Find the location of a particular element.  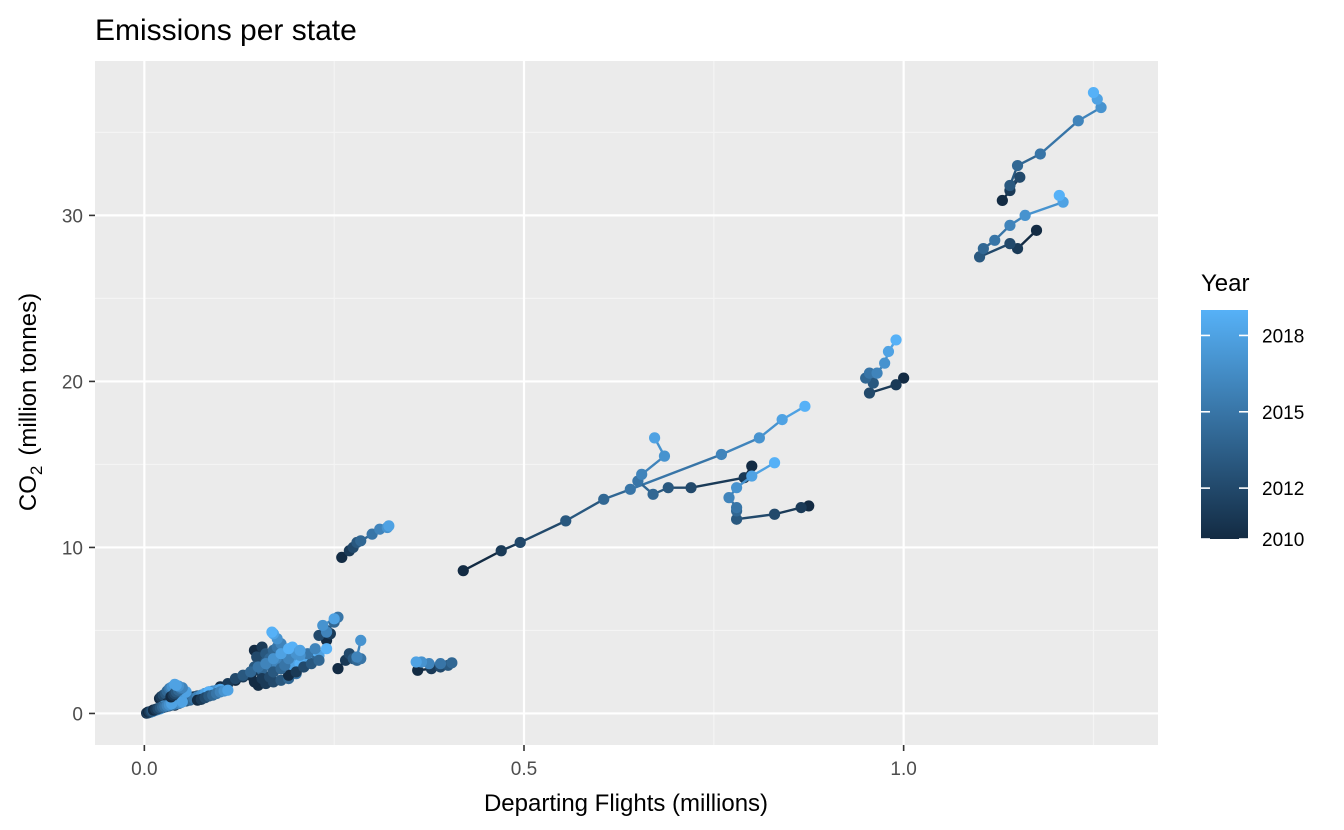

legend-ticks: 2010 2012 2015 2018 is located at coordinates (1252, 438).